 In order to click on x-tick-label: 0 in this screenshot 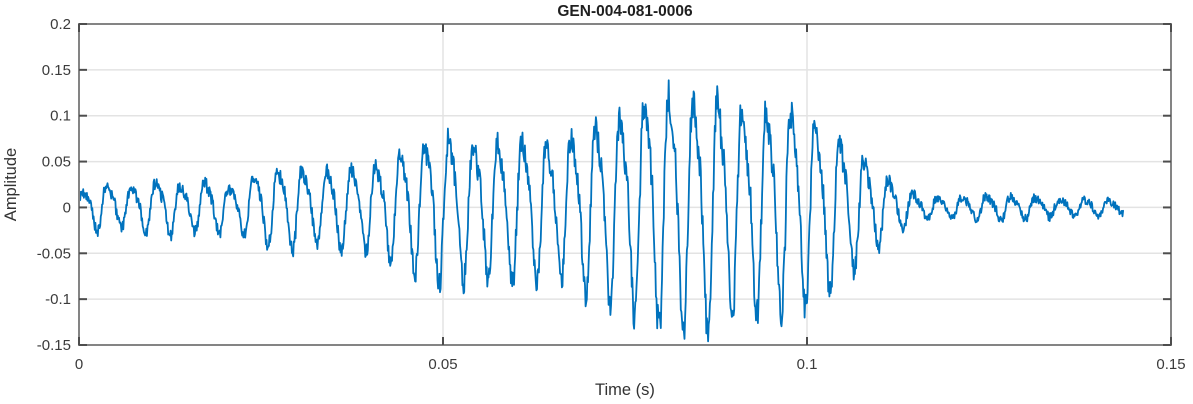, I will do `click(79, 364)`.